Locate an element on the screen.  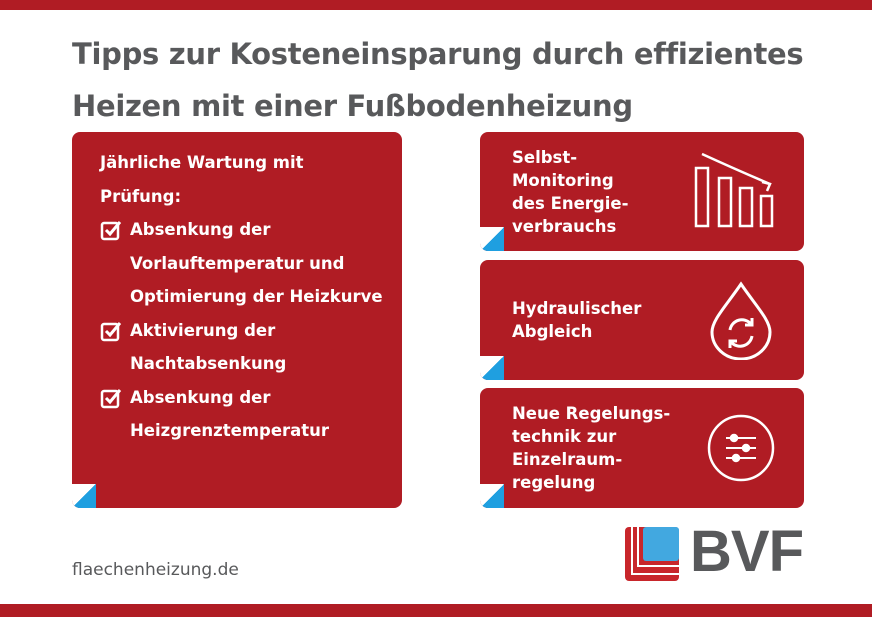
card-text: Abgleich is located at coordinates (552, 331).